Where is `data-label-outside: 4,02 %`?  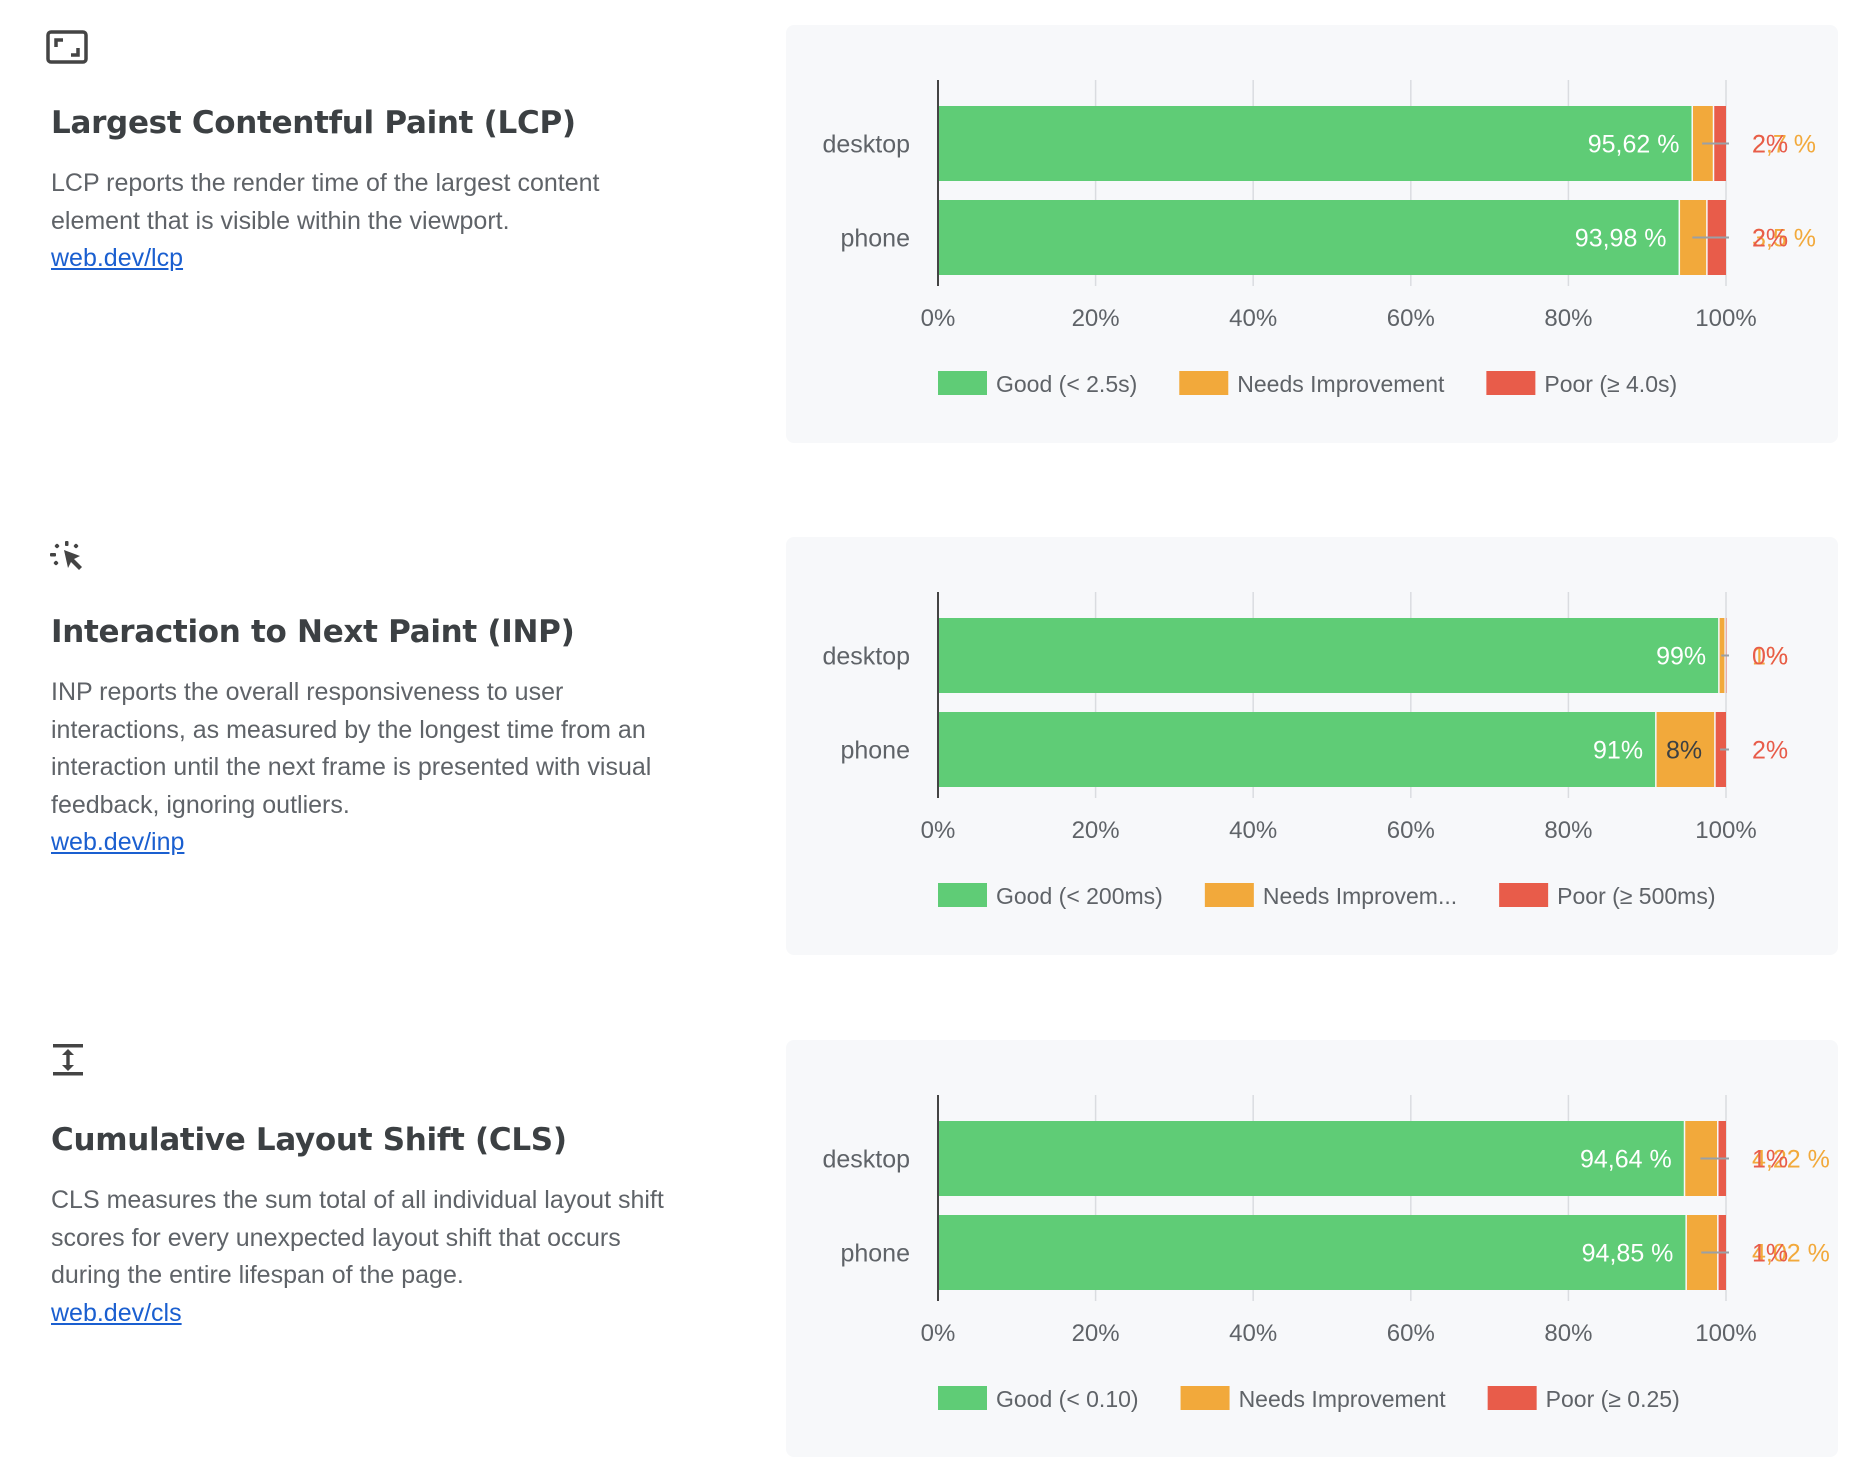 data-label-outside: 4,02 % is located at coordinates (1791, 1254).